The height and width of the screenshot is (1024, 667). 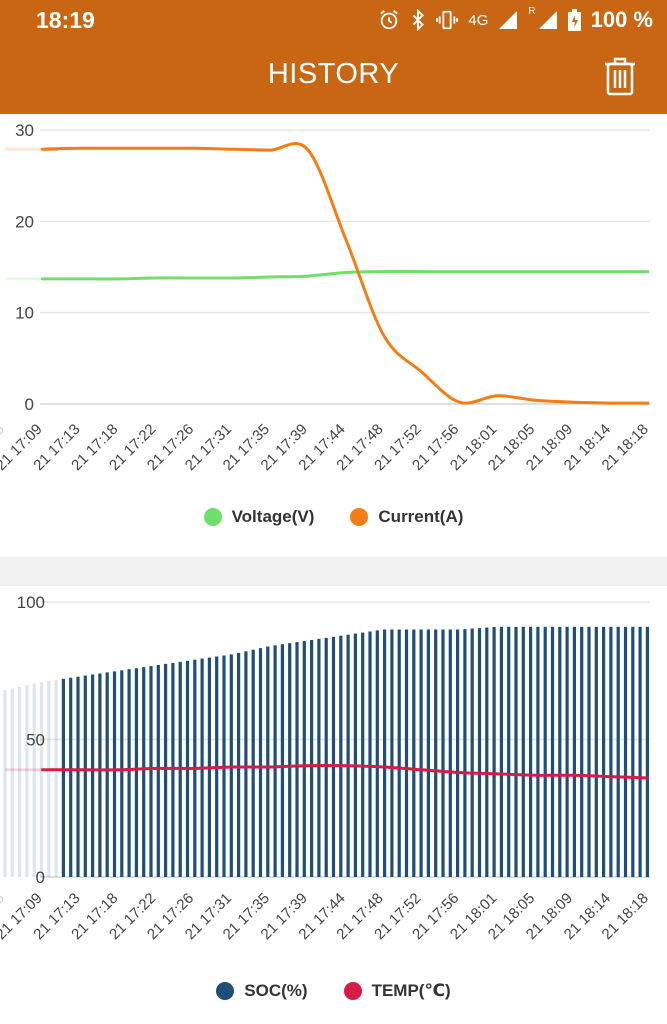 What do you see at coordinates (333, 991) in the screenshot?
I see `chart2-legend: SOC(%) TEMP(℃)` at bounding box center [333, 991].